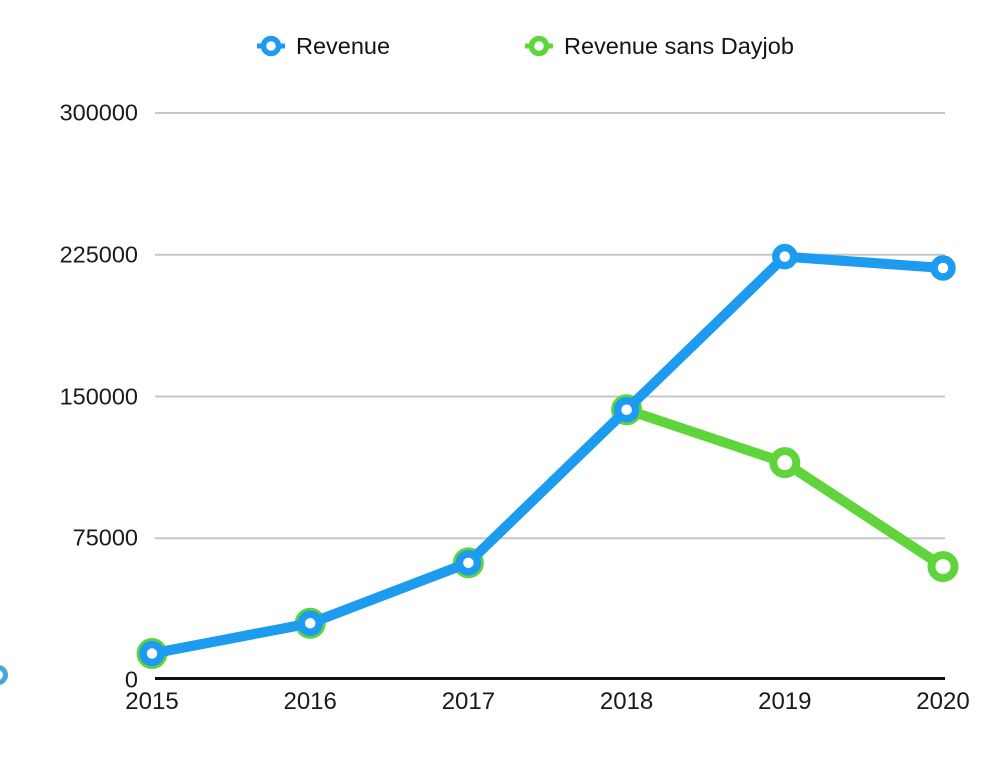  Describe the element at coordinates (679, 46) in the screenshot. I see `legend-label-revenue-sans-dayjob: Revenue sans Dayjob` at that location.